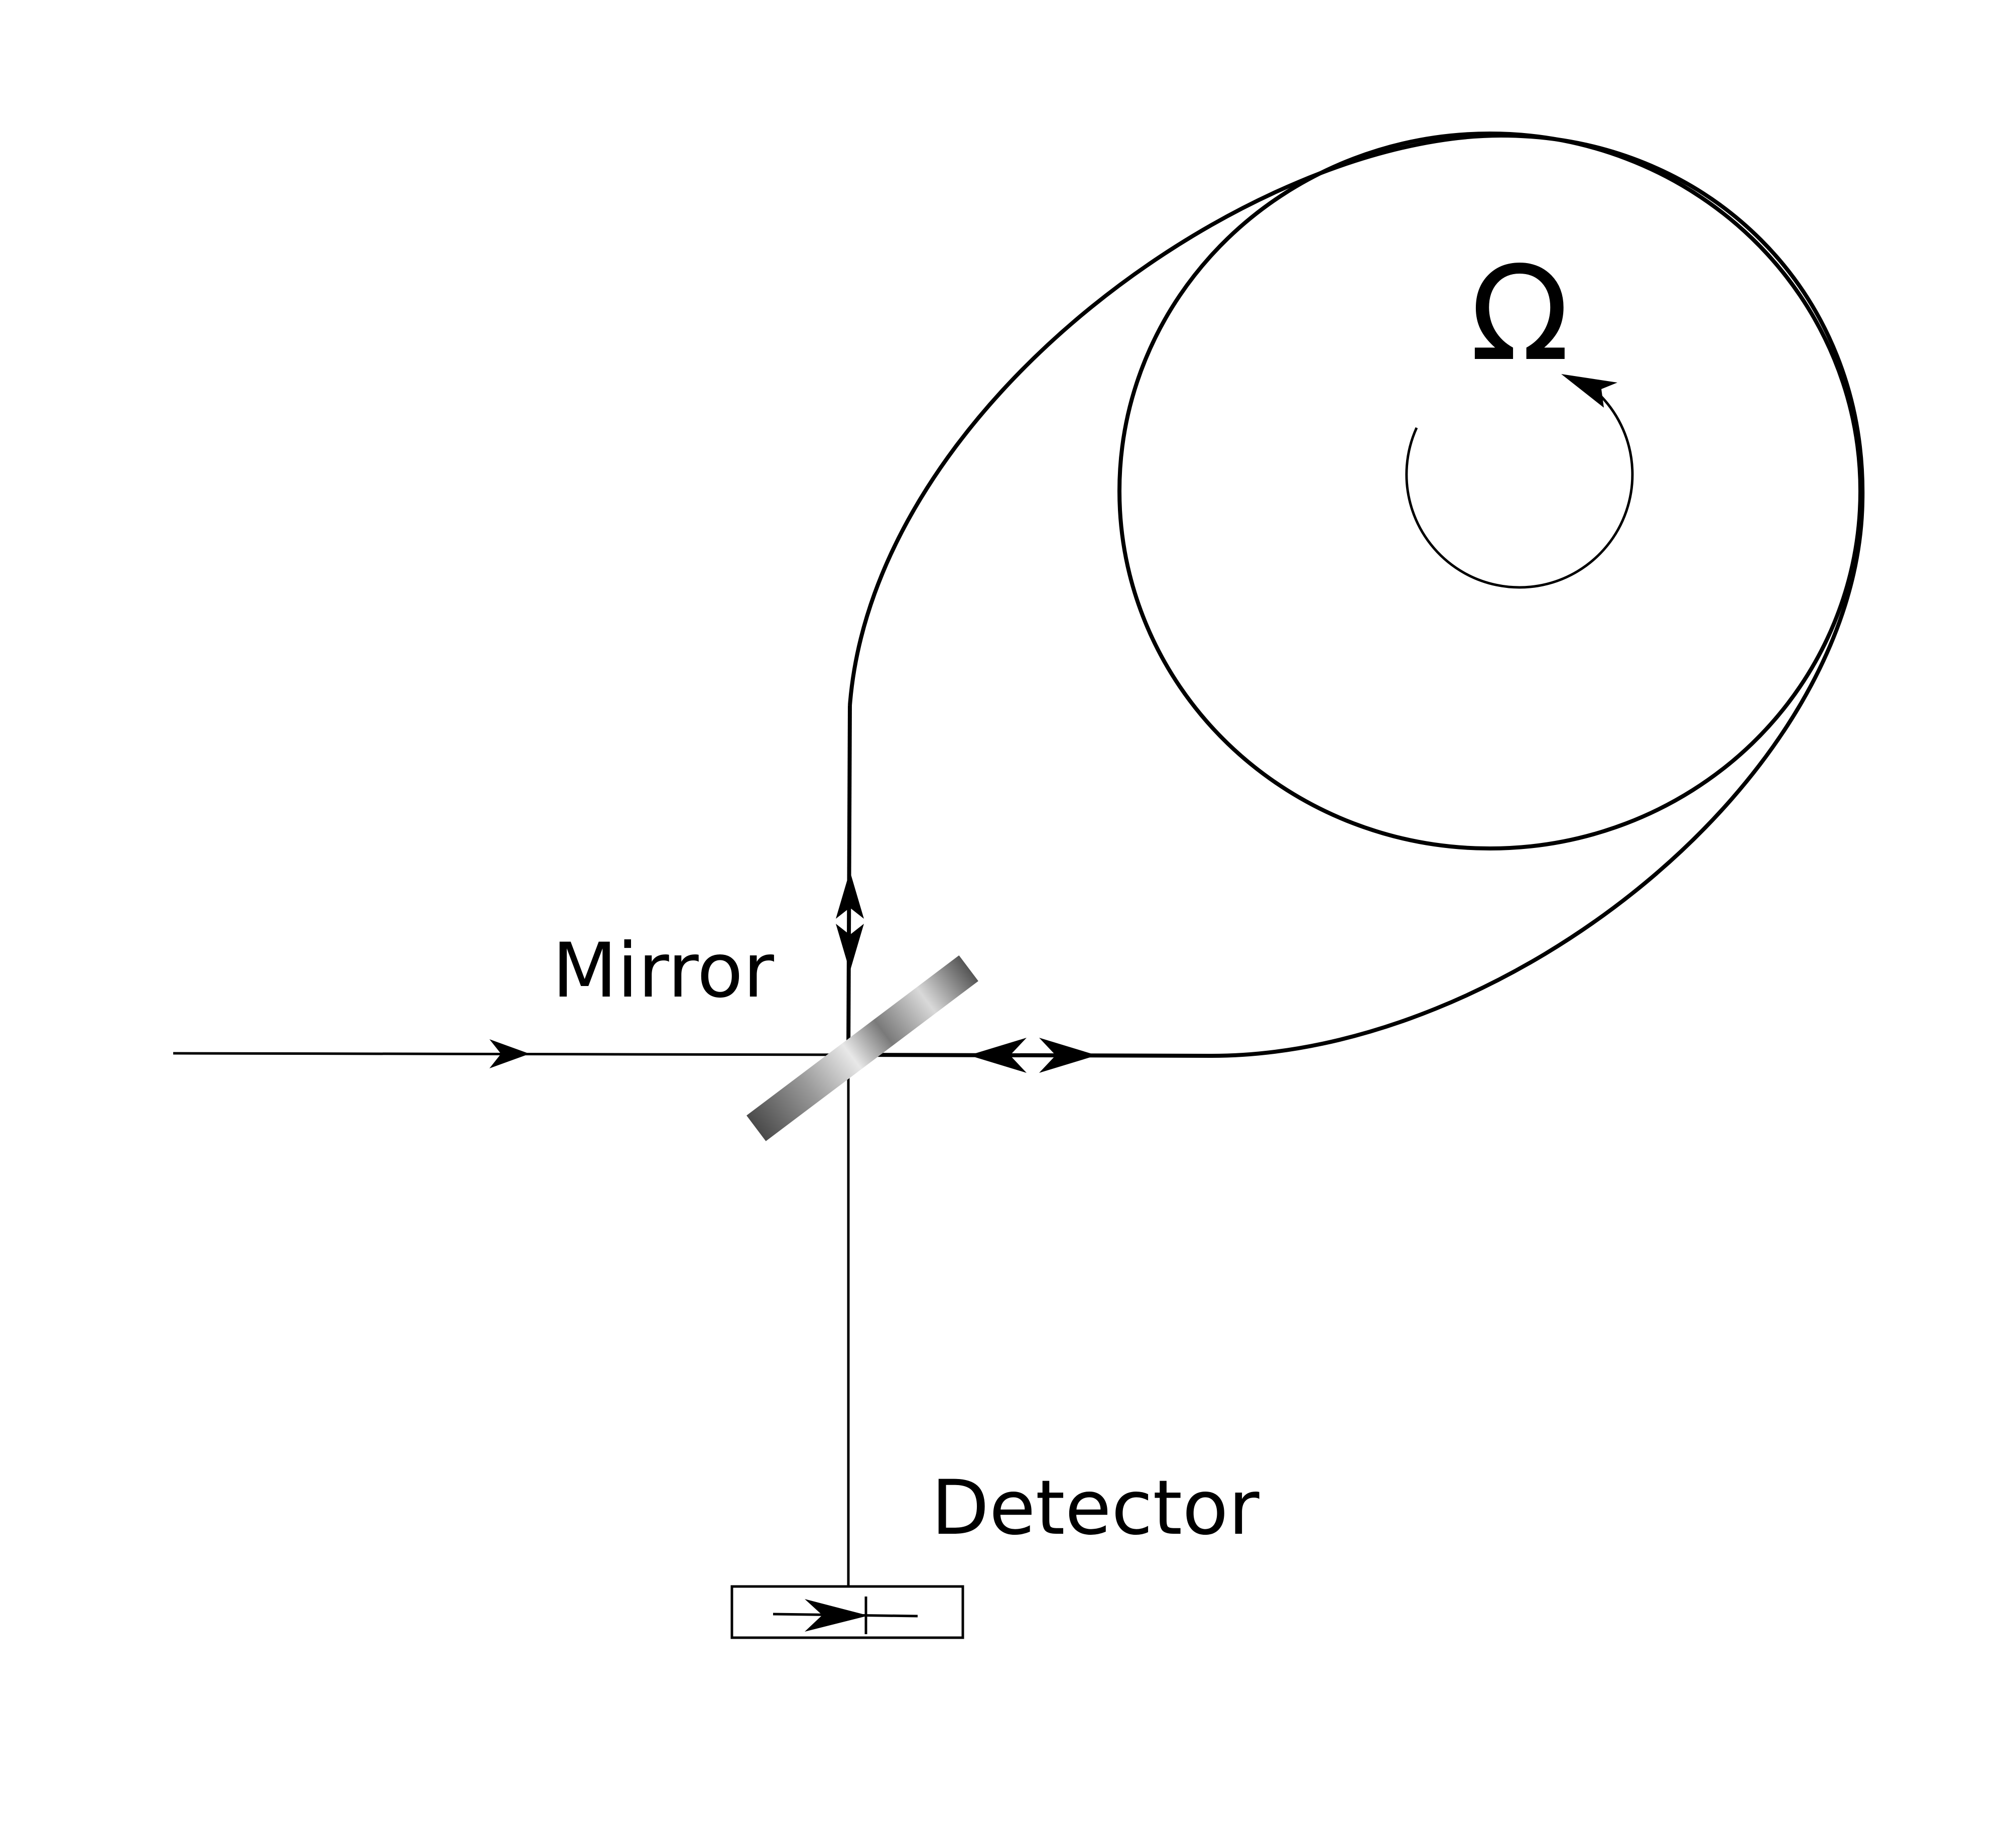  What do you see at coordinates (850, 895) in the screenshot?
I see `vertical-up-arrow-icon` at bounding box center [850, 895].